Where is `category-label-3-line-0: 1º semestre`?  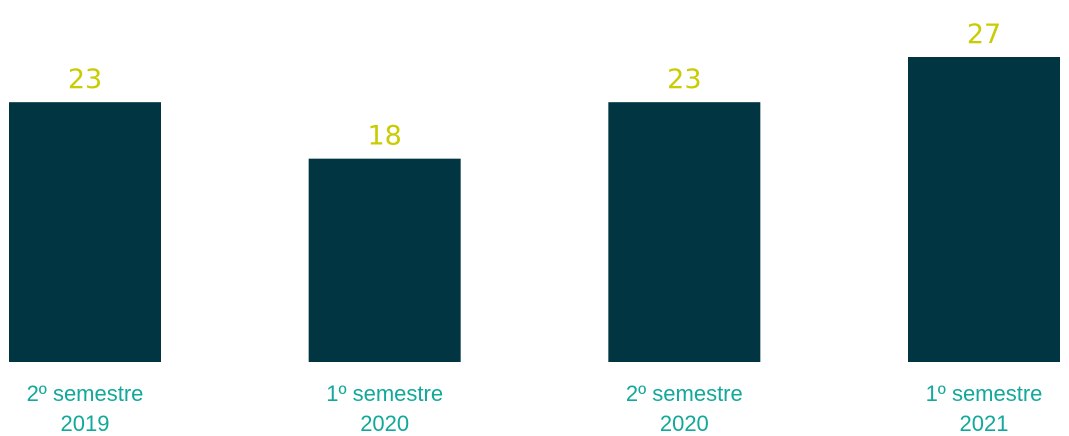 category-label-3-line-0: 1º semestre is located at coordinates (984, 393).